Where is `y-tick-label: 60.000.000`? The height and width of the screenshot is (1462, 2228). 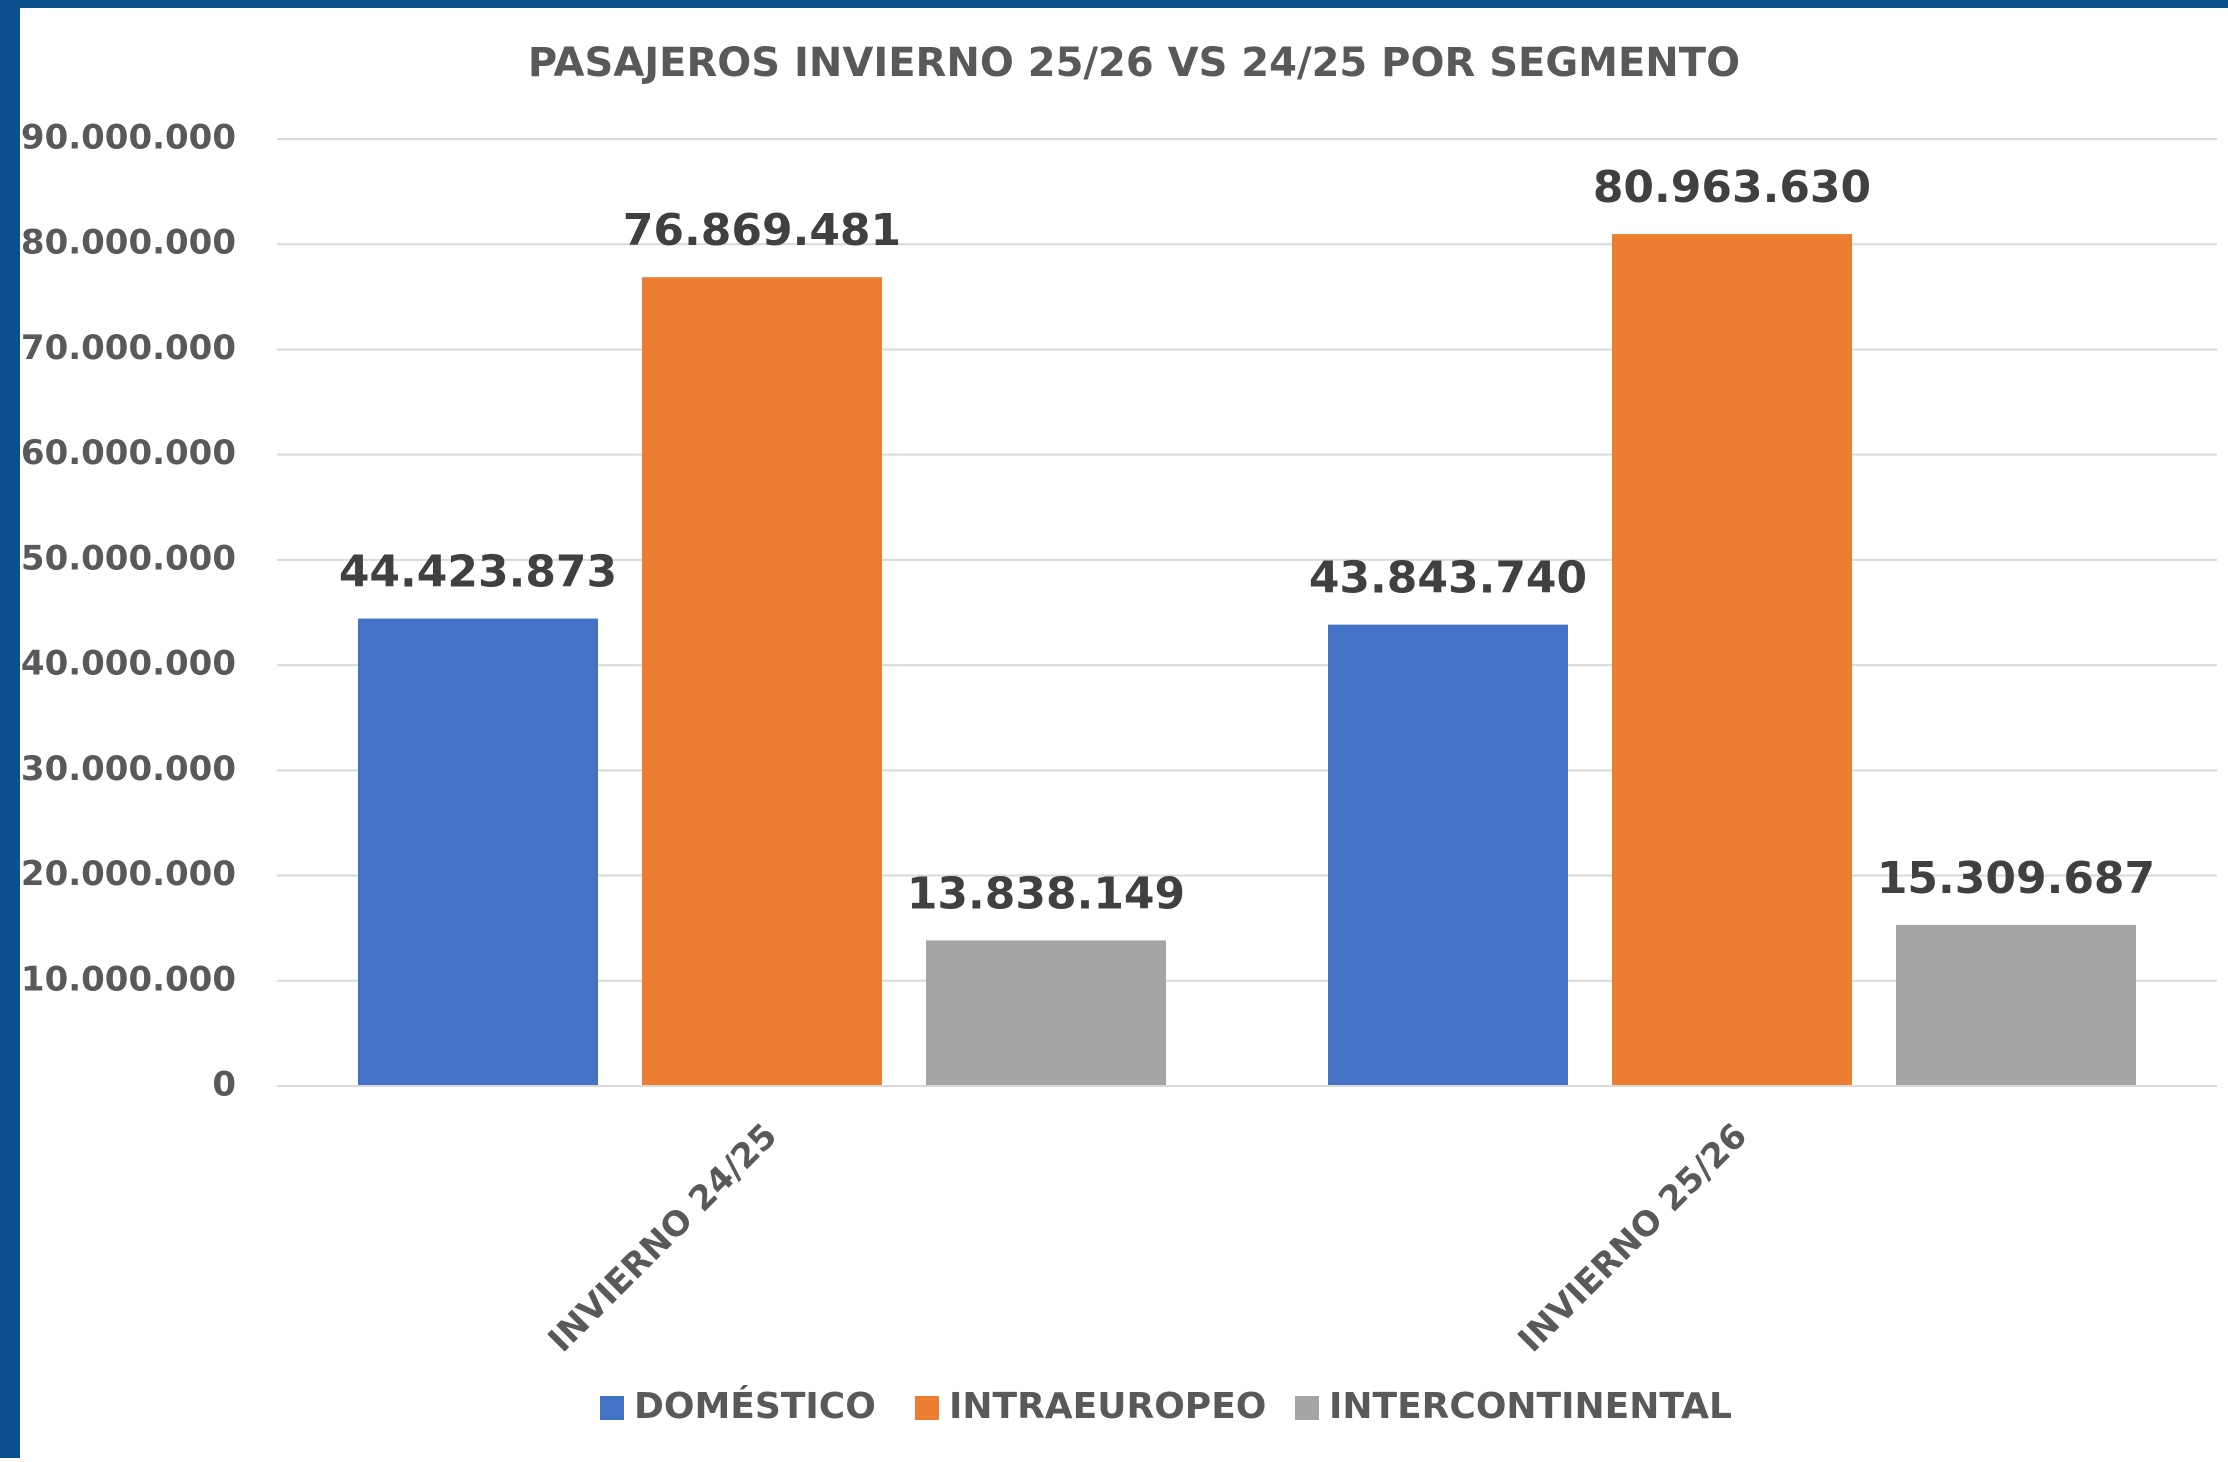 y-tick-label: 60.000.000 is located at coordinates (128, 453).